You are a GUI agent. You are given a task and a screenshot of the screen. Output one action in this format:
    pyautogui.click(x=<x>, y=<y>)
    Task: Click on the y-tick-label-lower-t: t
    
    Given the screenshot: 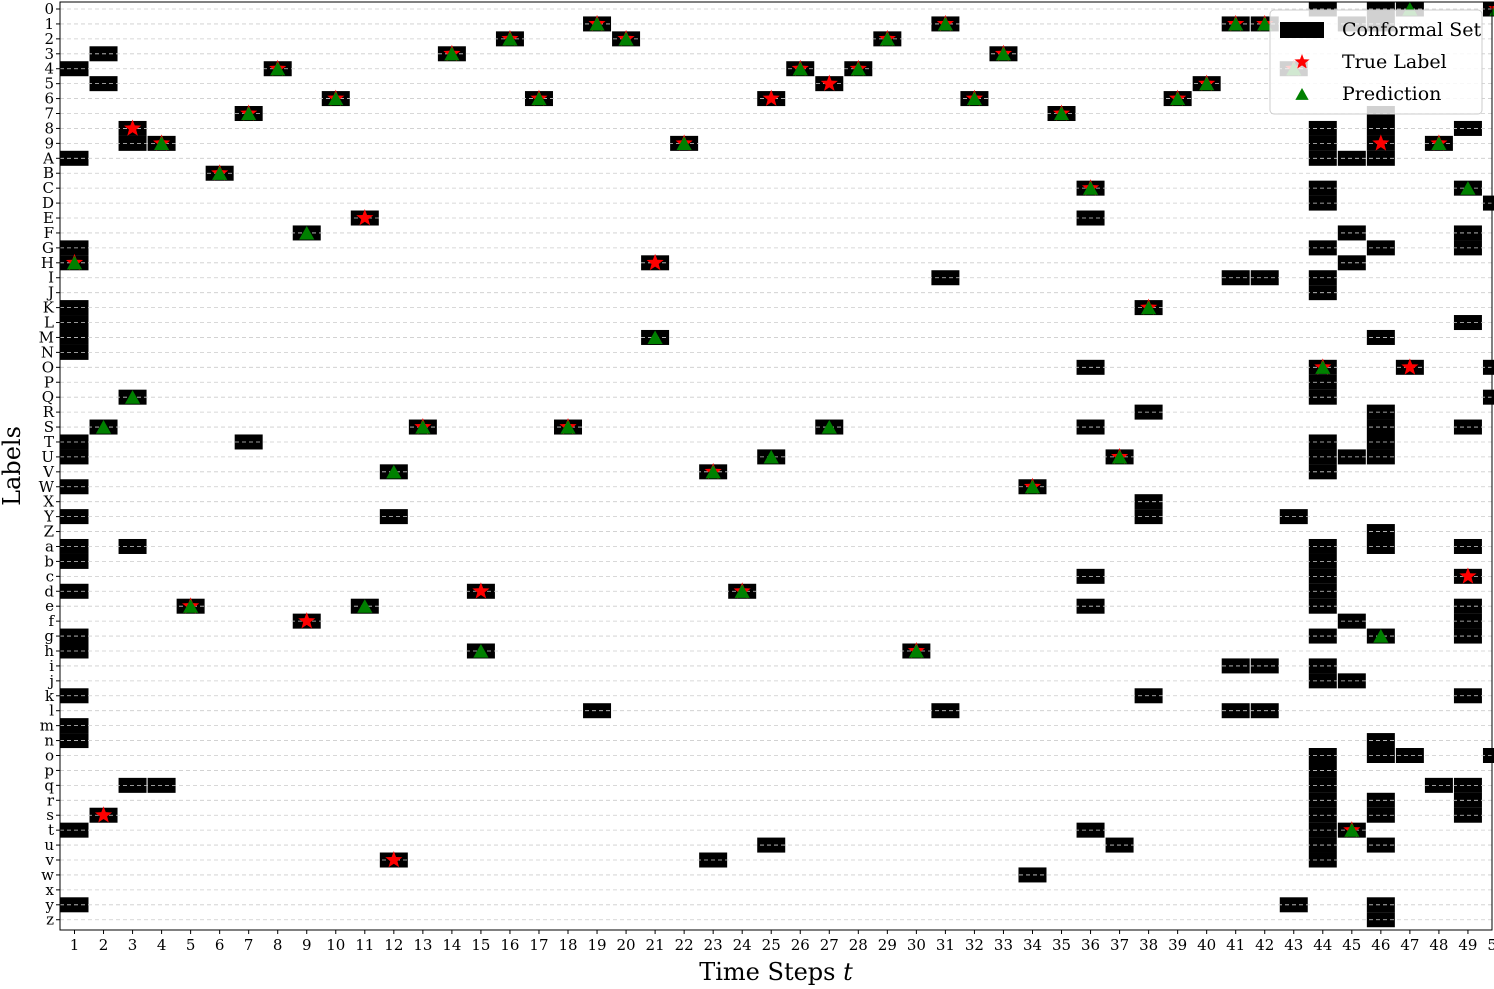 What is the action you would take?
    pyautogui.click(x=51, y=830)
    